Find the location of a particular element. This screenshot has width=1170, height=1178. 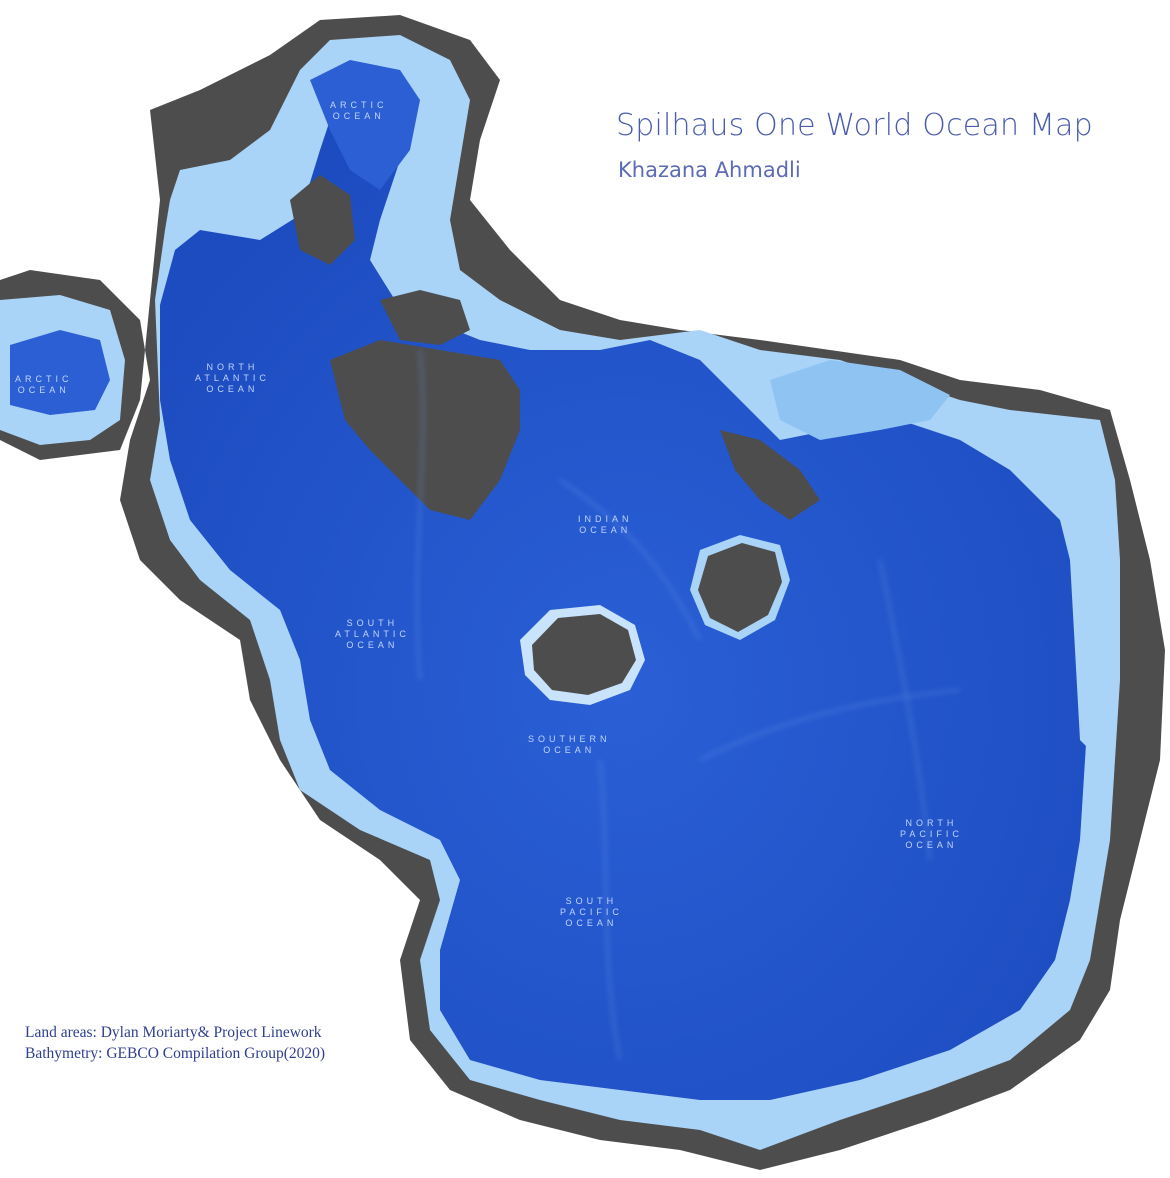

label-south-pacific-line1: SOUTH is located at coordinates (591, 901).